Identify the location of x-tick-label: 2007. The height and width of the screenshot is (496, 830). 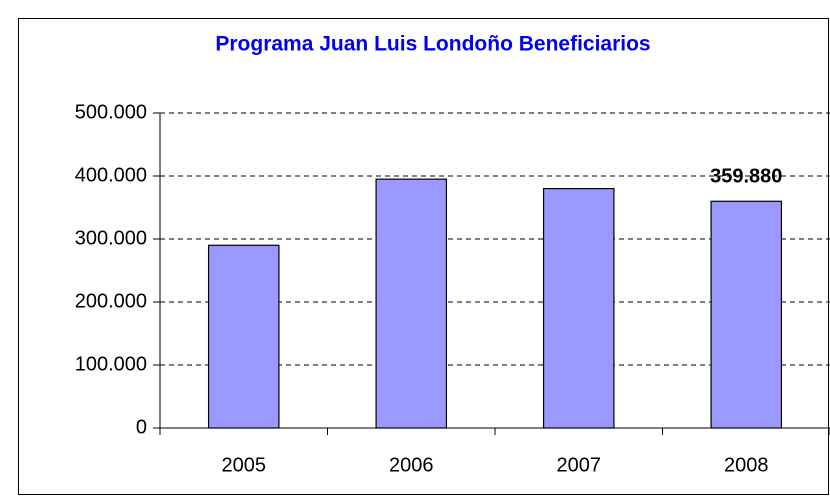
(579, 465).